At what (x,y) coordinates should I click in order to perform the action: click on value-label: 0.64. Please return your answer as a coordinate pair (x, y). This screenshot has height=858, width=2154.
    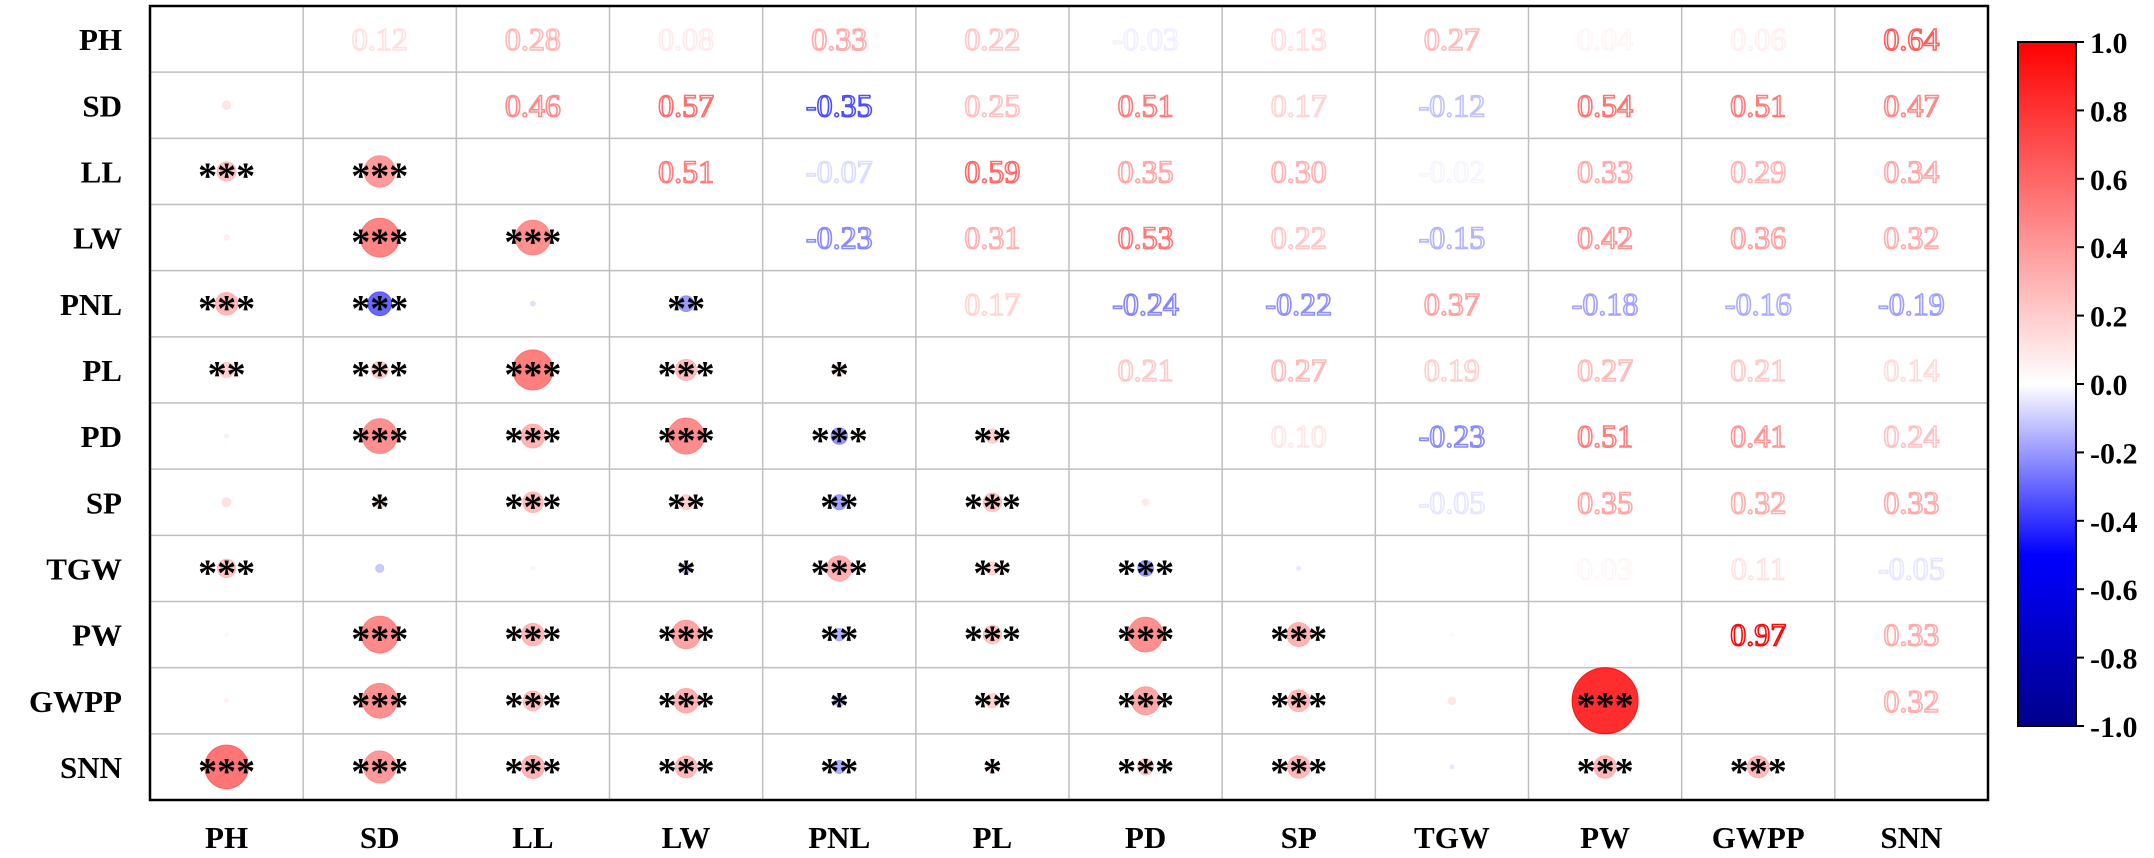
    Looking at the image, I should click on (1911, 39).